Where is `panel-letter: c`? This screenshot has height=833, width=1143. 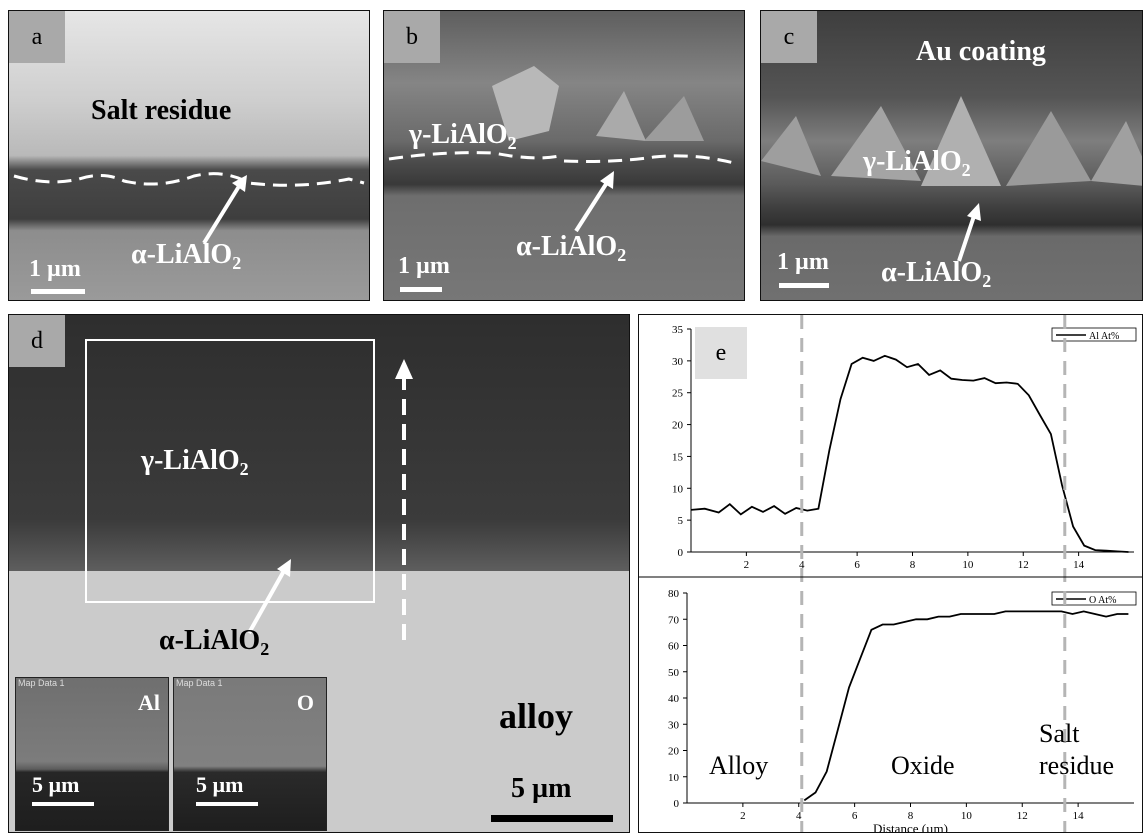 panel-letter: c is located at coordinates (789, 37).